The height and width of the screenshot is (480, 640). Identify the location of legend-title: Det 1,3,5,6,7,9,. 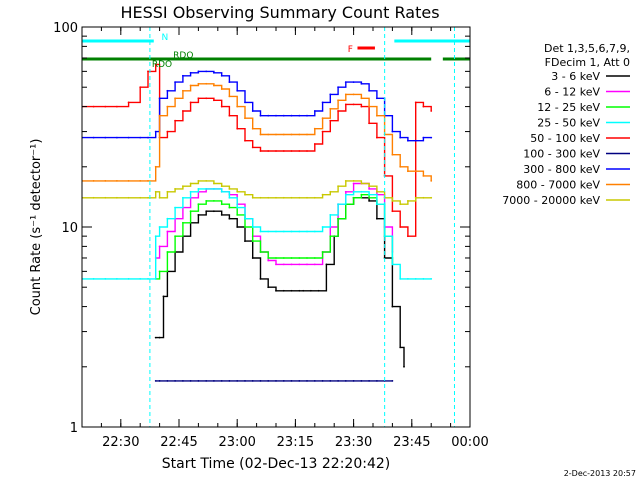
(587, 48).